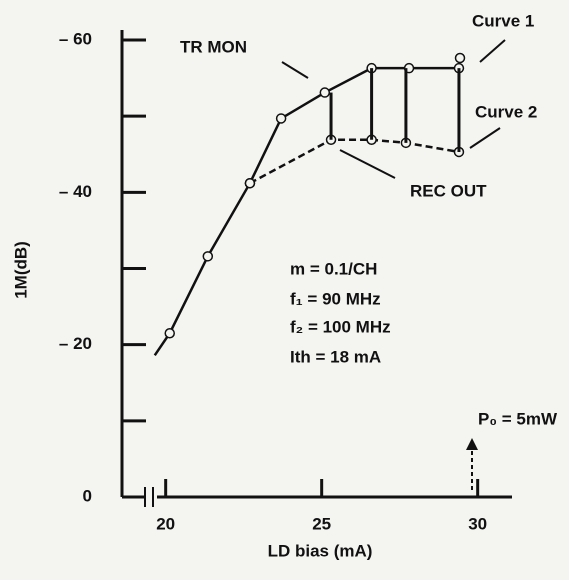  I want to click on annotation: REC OUT, so click(448, 190).